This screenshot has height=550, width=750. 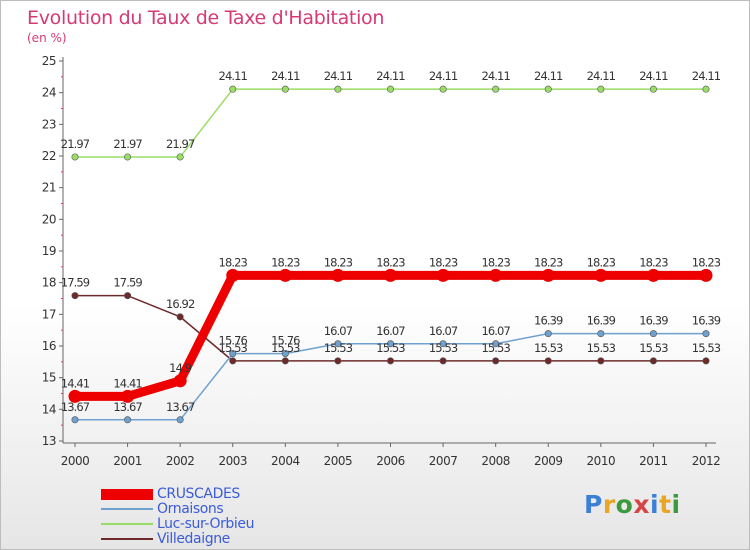 What do you see at coordinates (75, 283) in the screenshot?
I see `data-label-villedaigne: 17.59` at bounding box center [75, 283].